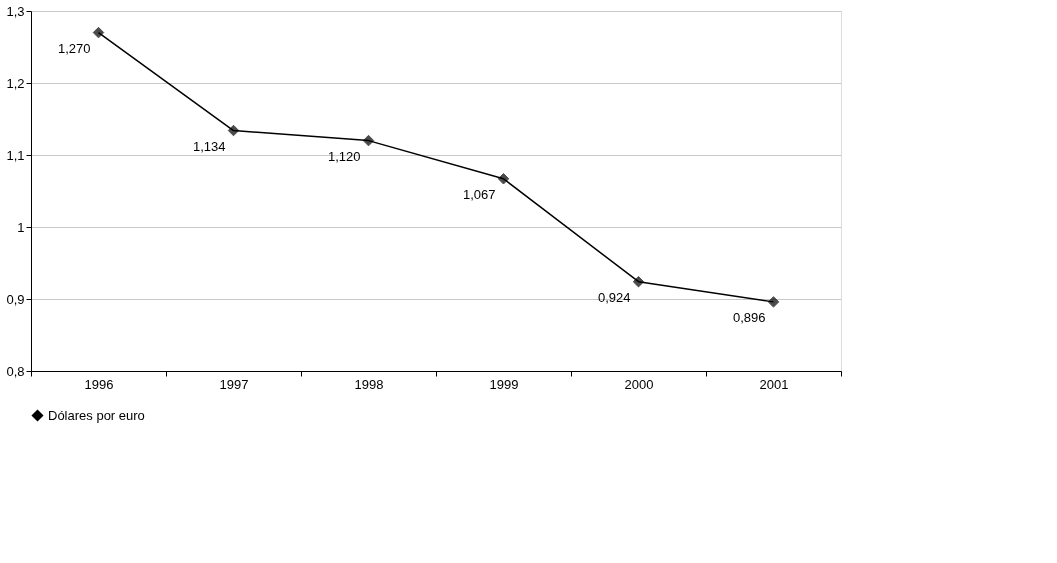 Image resolution: width=1057 pixels, height=563 pixels. What do you see at coordinates (15, 371) in the screenshot?
I see `y-tick-label: 0,8` at bounding box center [15, 371].